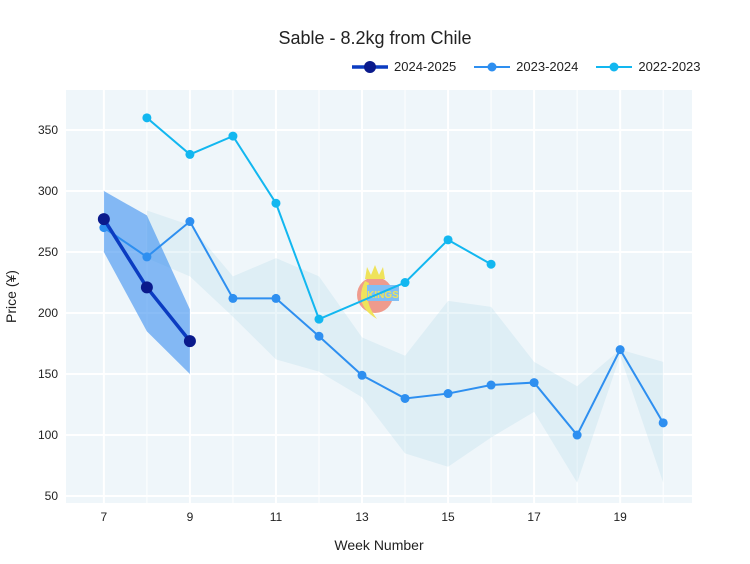  What do you see at coordinates (362, 517) in the screenshot?
I see `x-tick-label: 13` at bounding box center [362, 517].